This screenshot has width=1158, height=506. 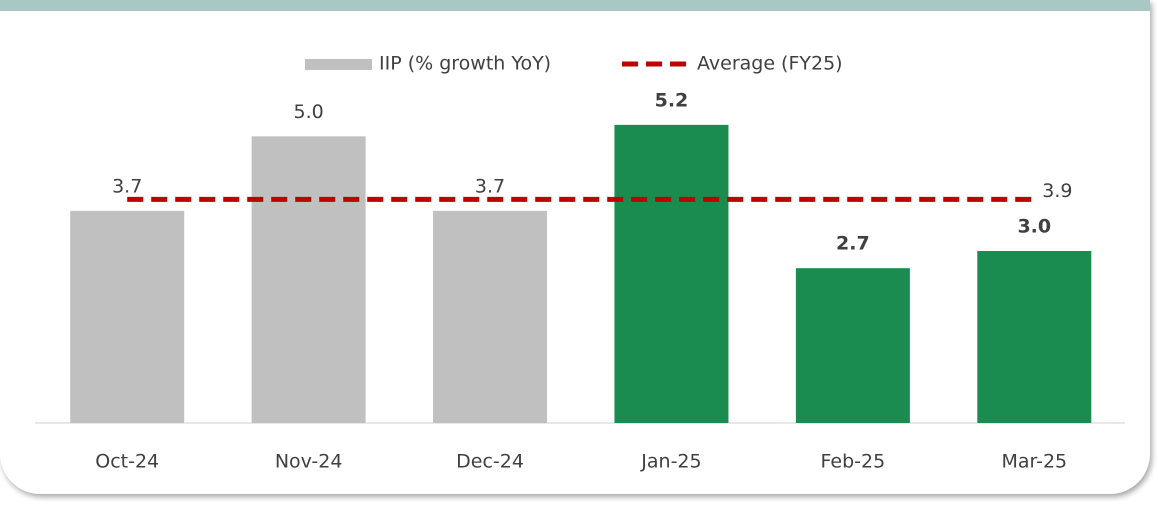 I want to click on value-label: 5.2, so click(x=672, y=100).